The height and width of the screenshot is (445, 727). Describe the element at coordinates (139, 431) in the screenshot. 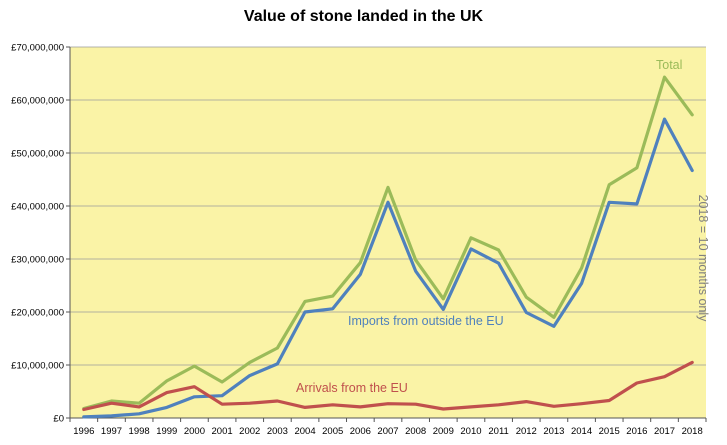

I see `x-tick-label: 1998` at that location.